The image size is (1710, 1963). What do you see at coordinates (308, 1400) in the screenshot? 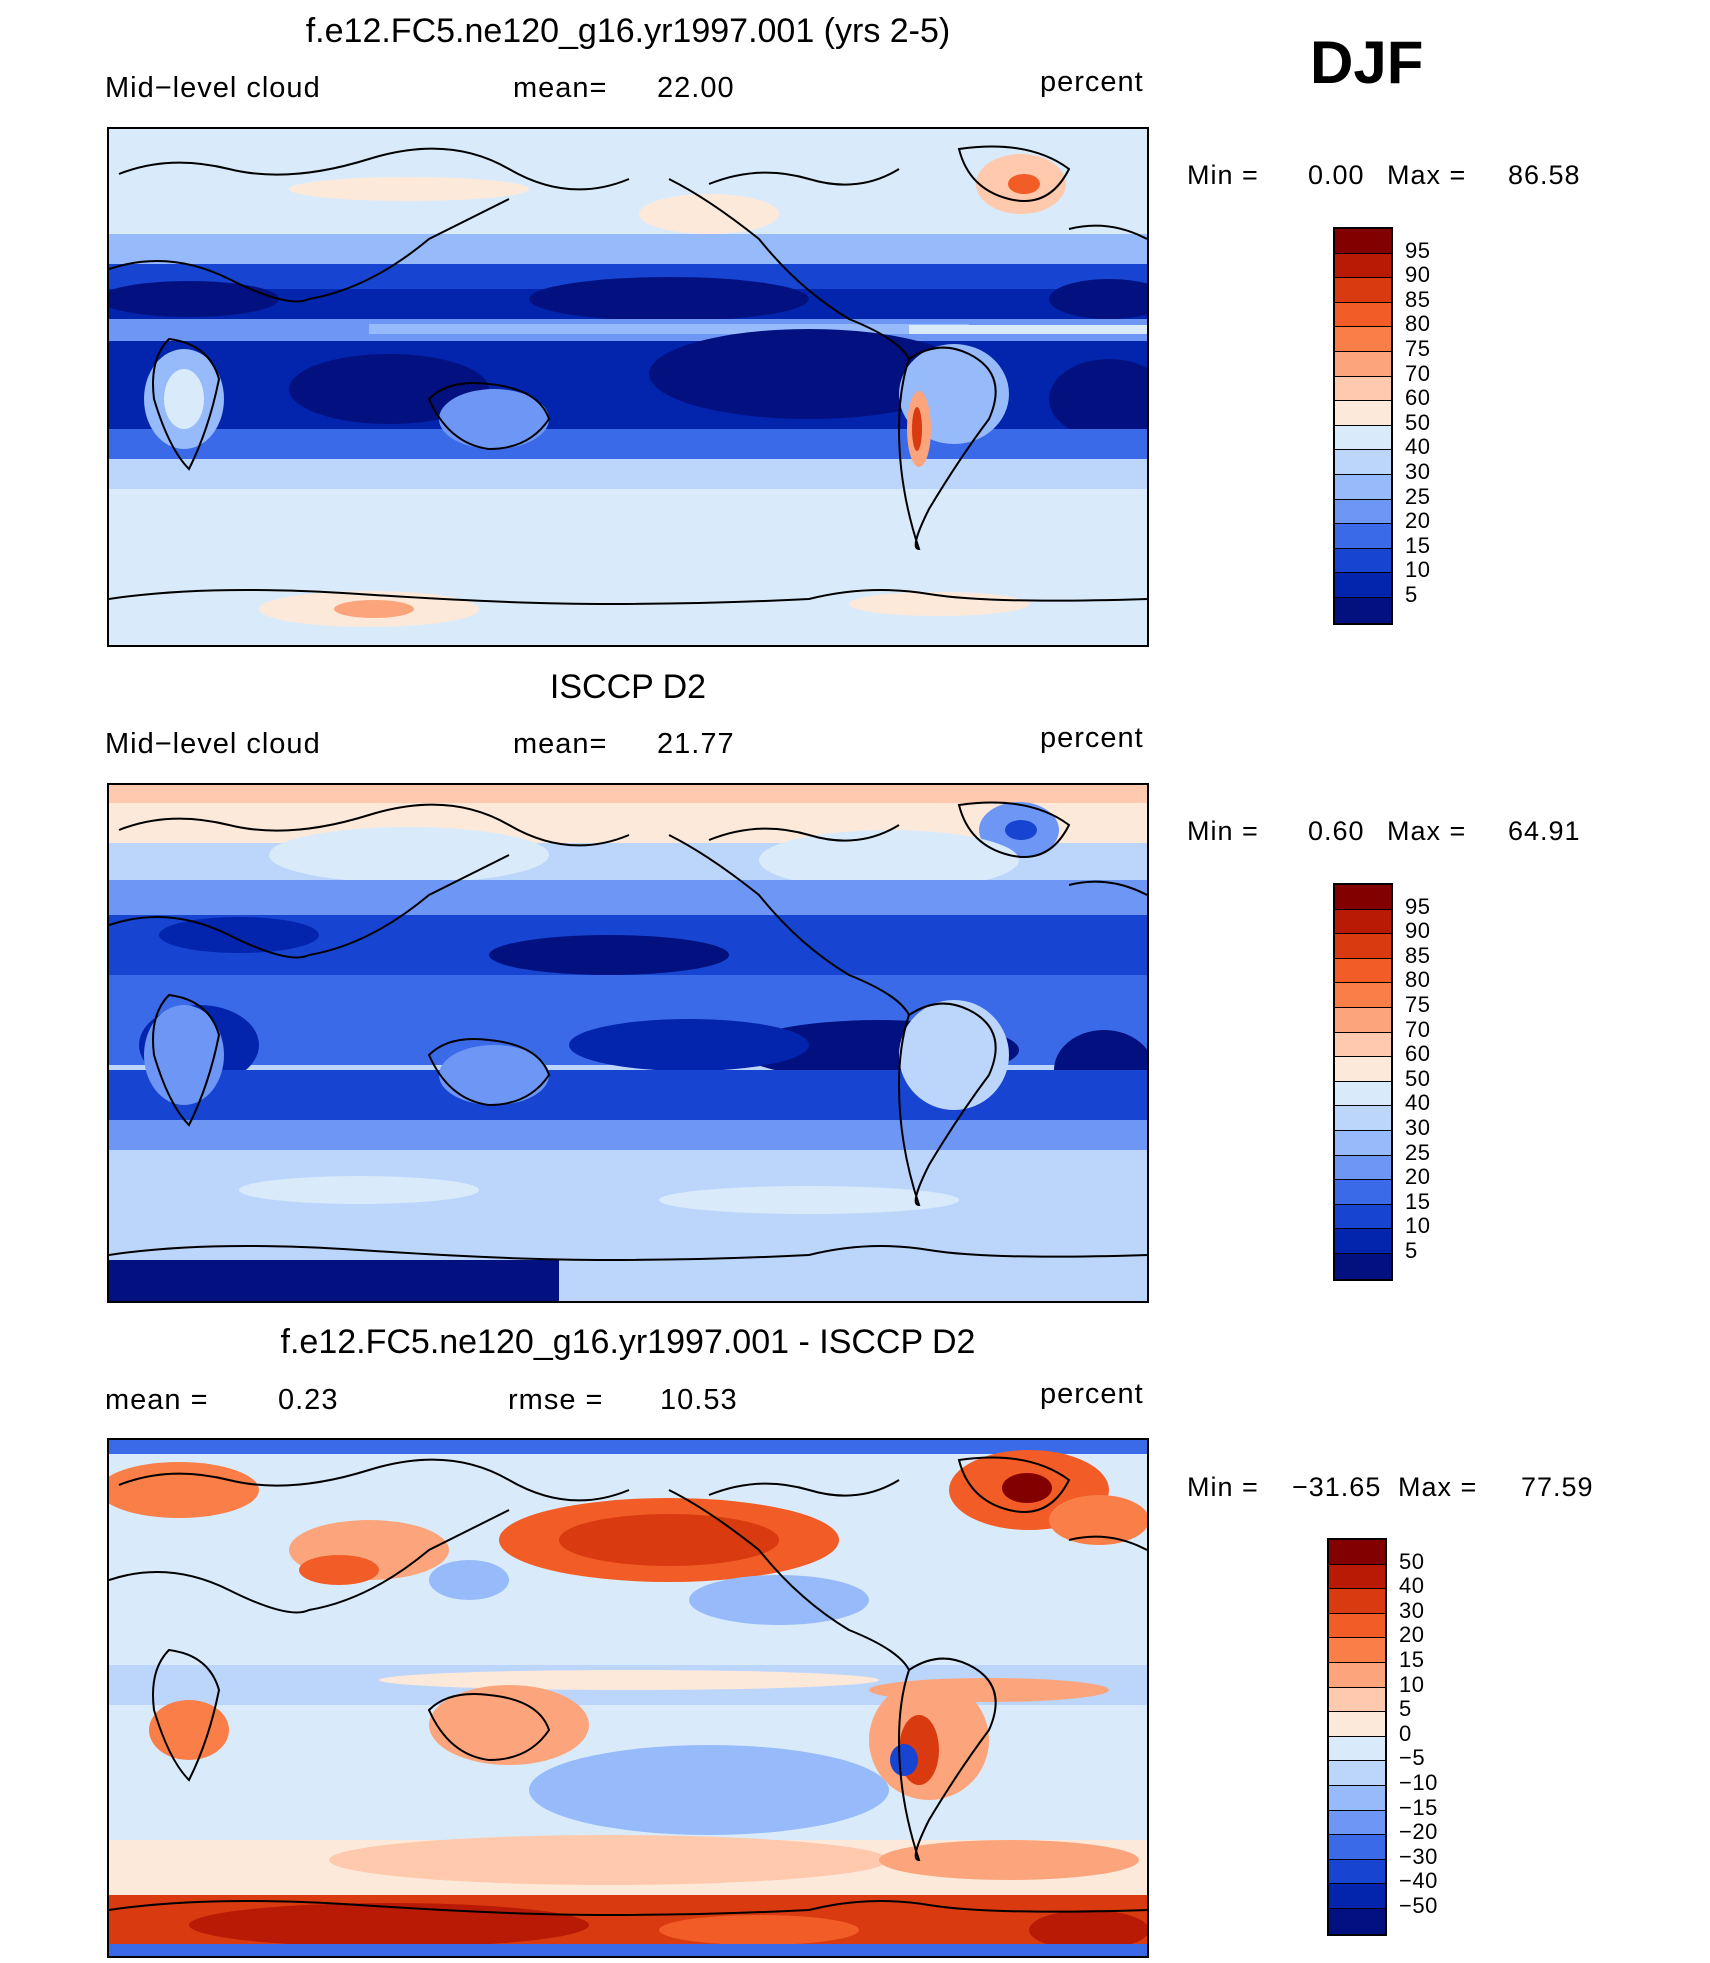
I see `diff-mean-value: 0.23` at bounding box center [308, 1400].